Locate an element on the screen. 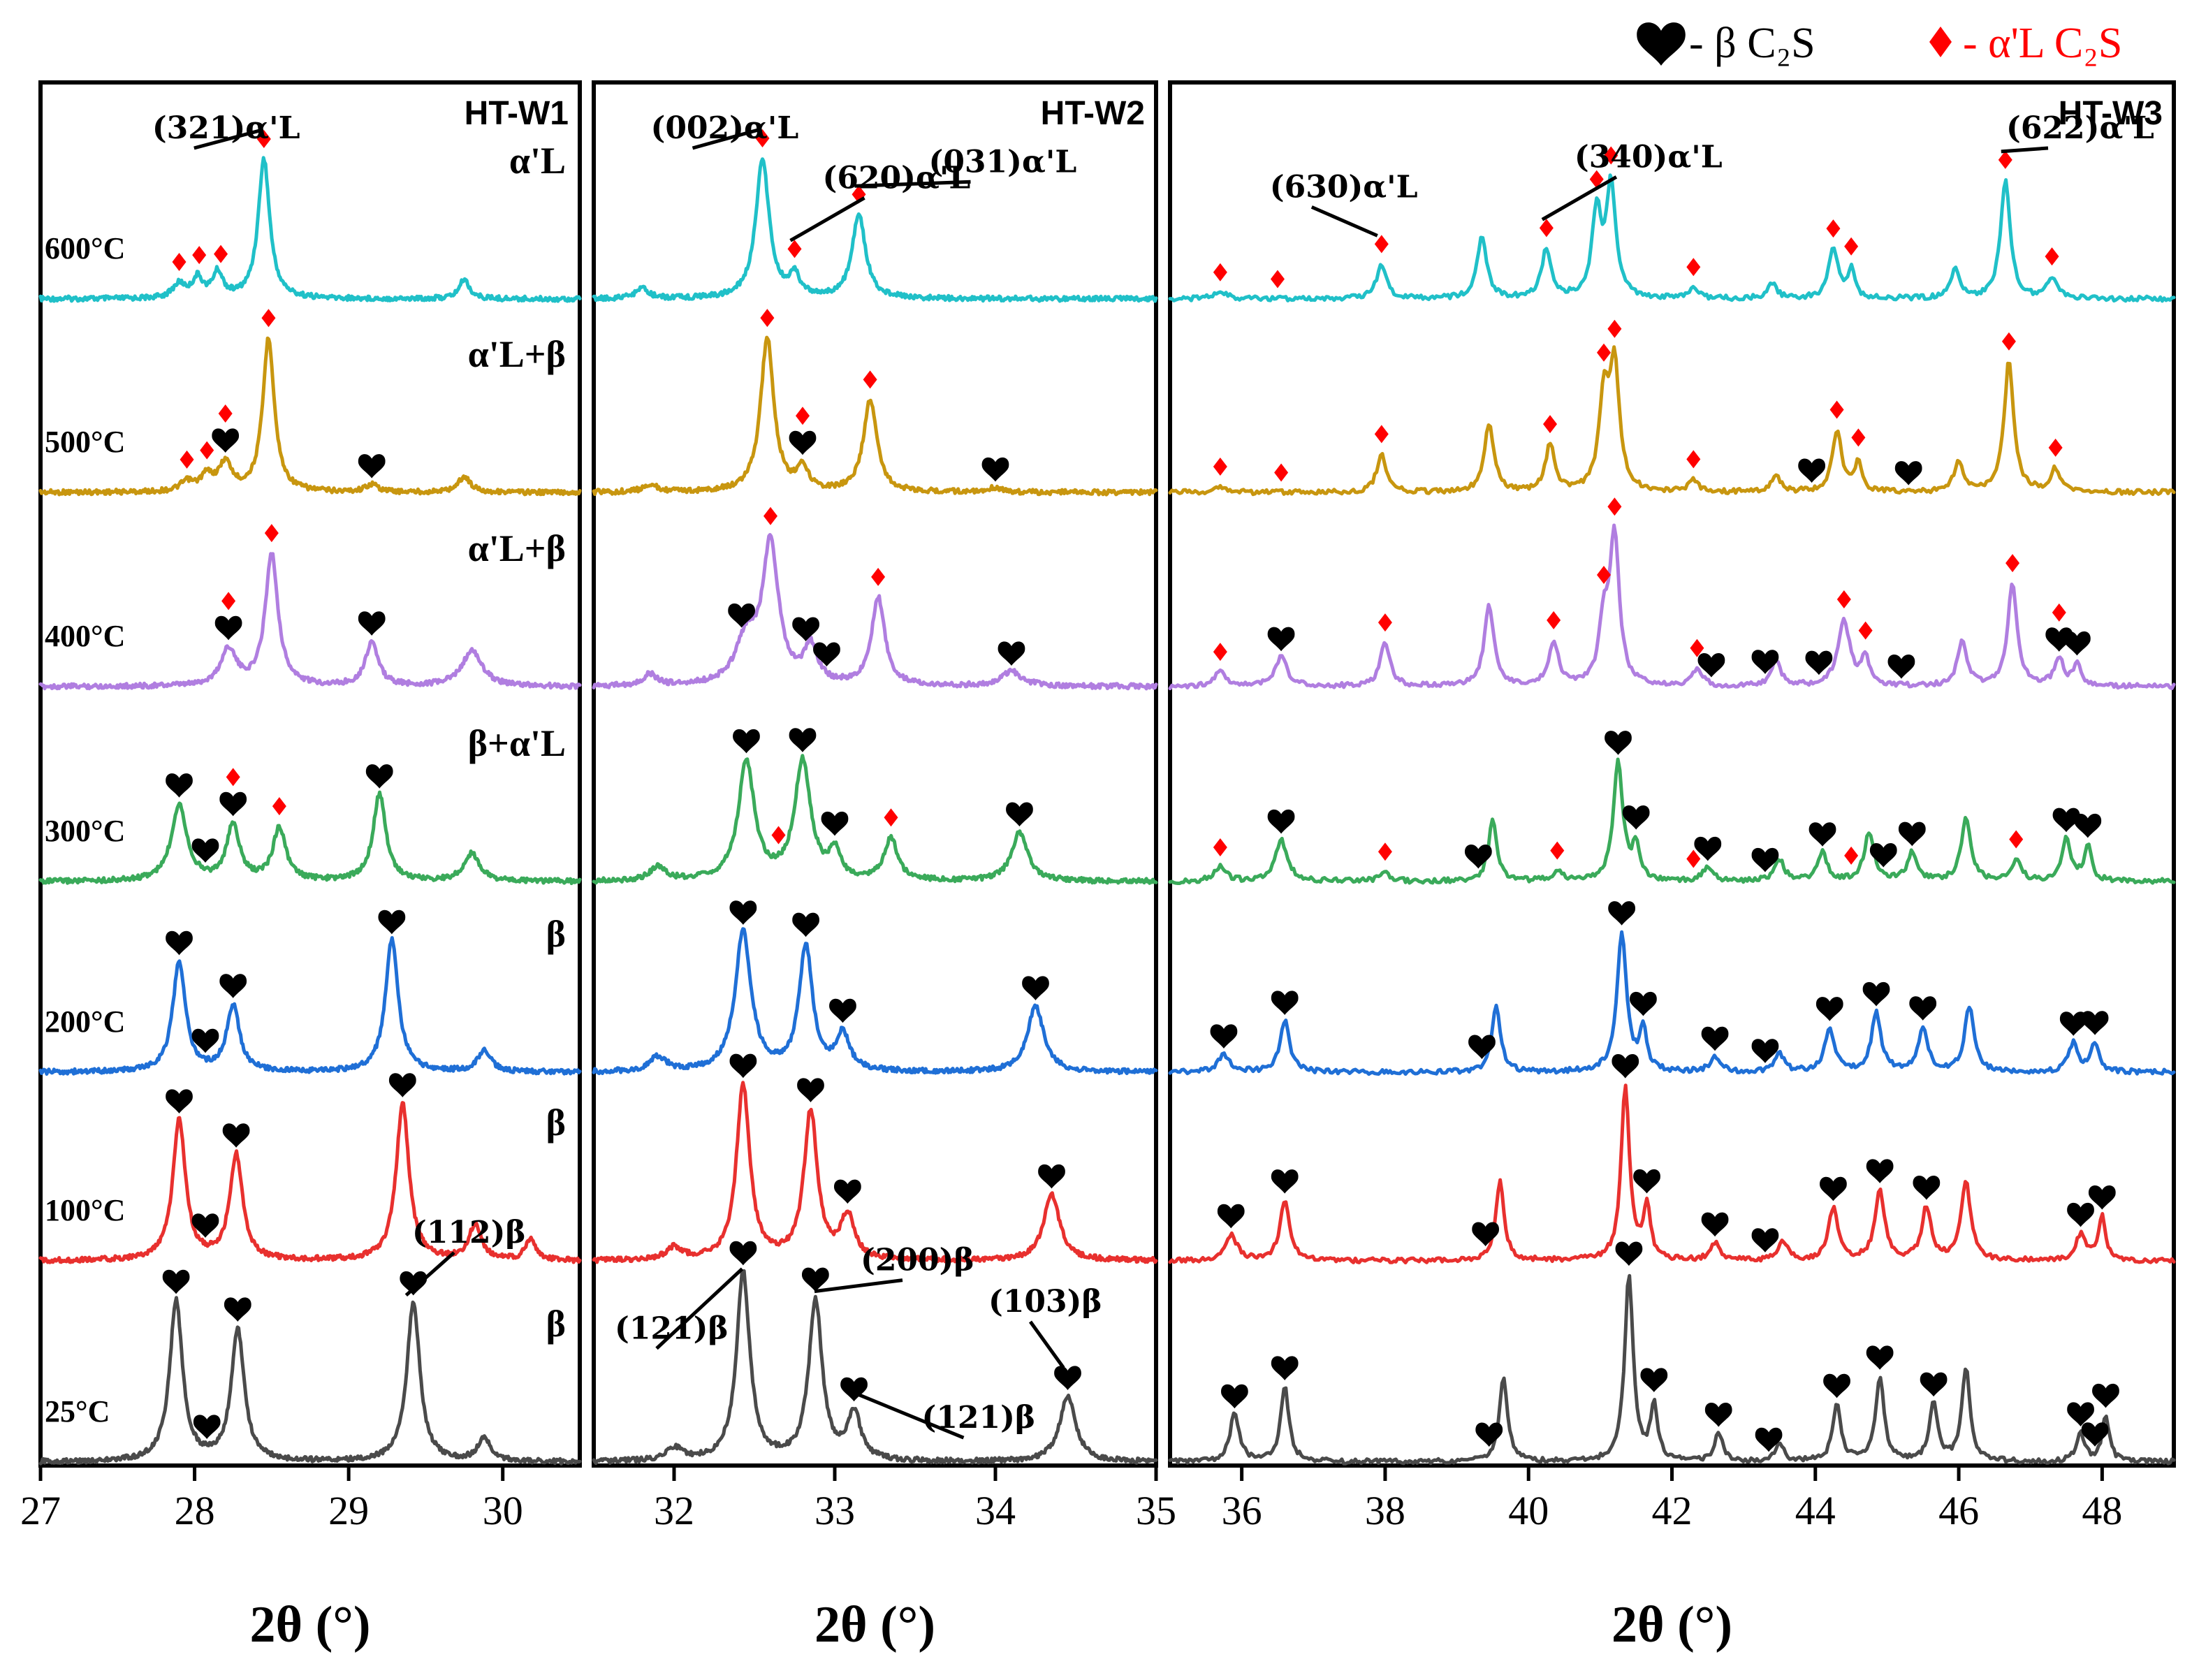 The image size is (2192, 1680). x-tick-label: 40 is located at coordinates (1529, 1510).